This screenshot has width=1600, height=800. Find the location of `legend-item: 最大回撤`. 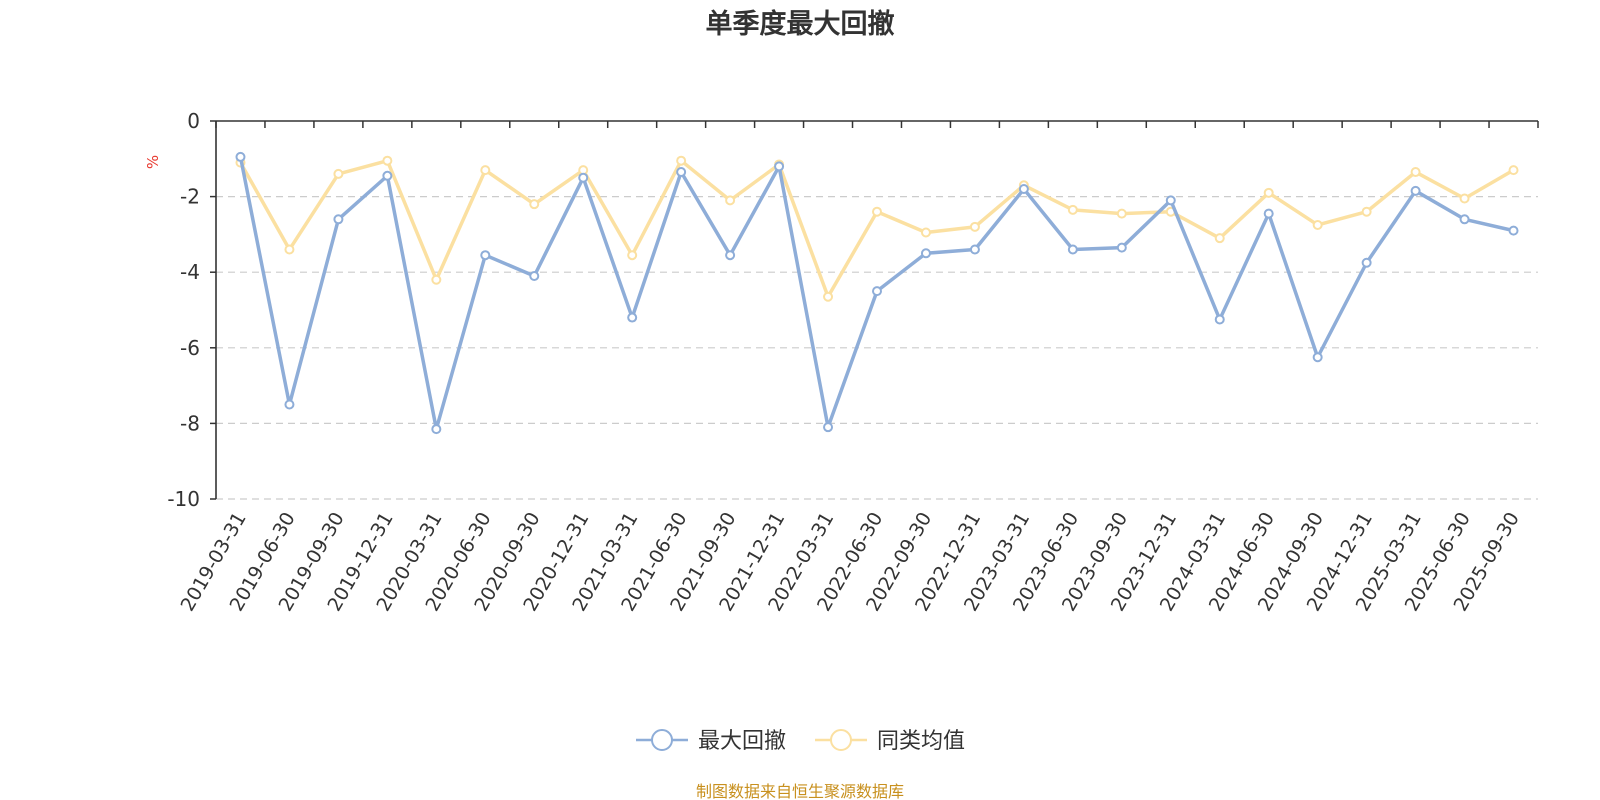

legend-item: 最大回撤 is located at coordinates (711, 741).